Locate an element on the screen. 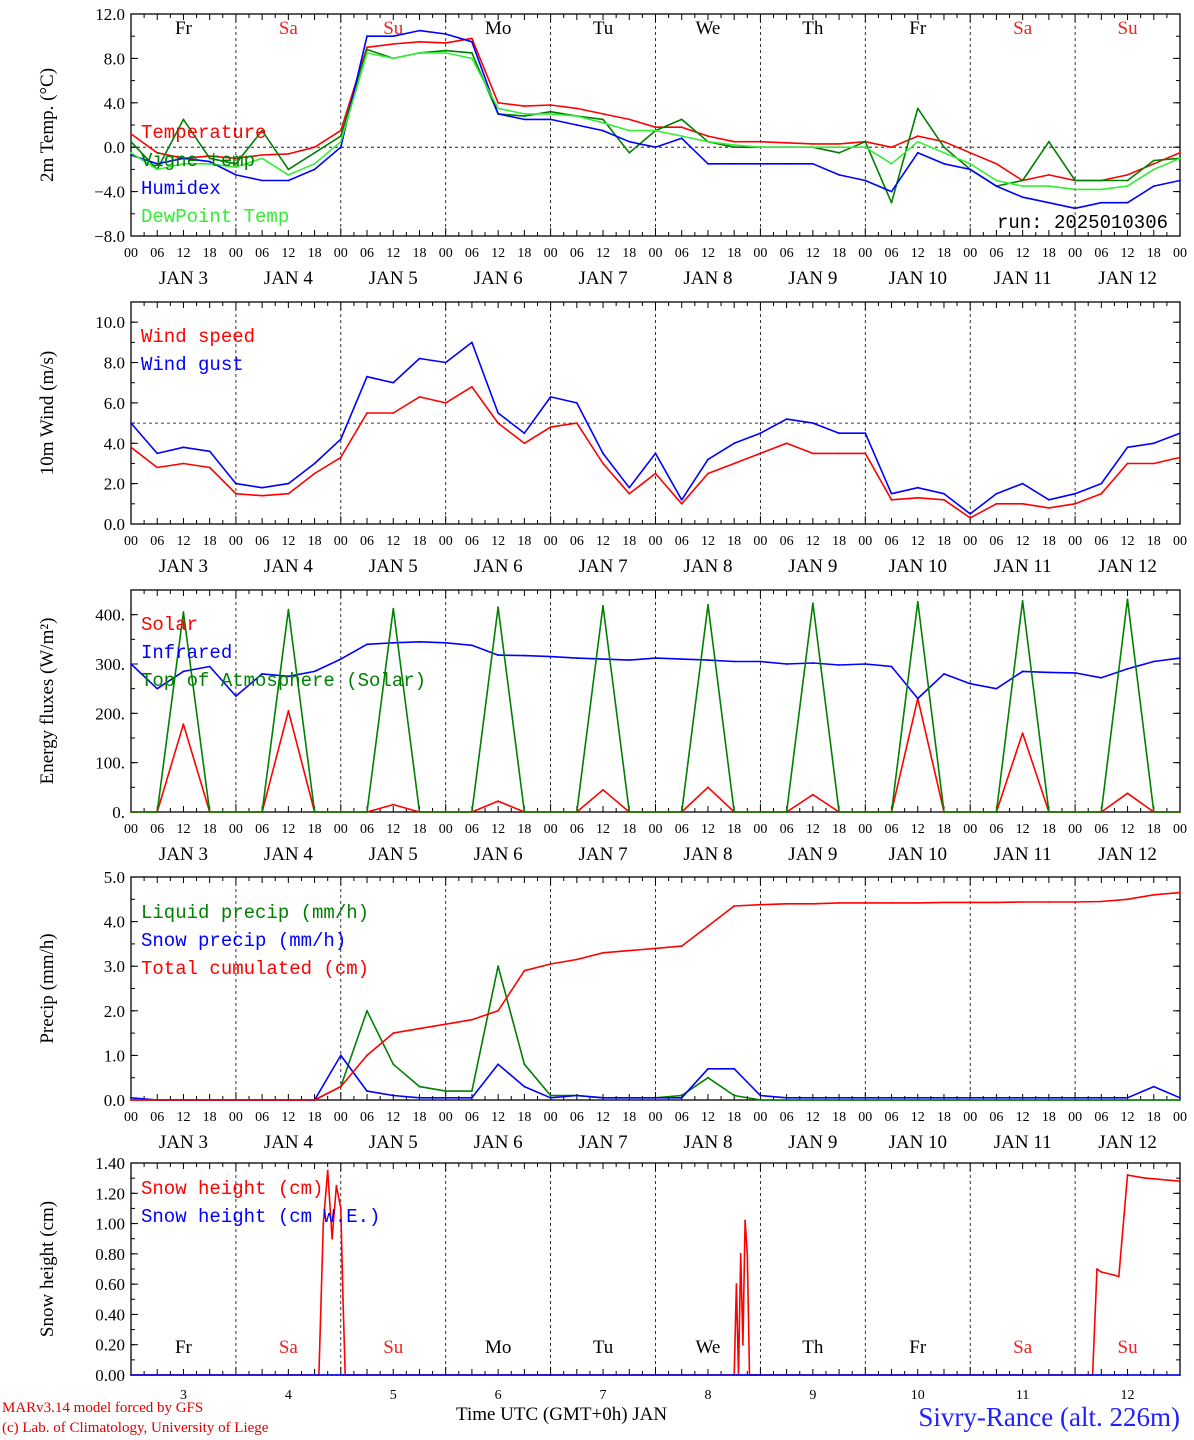  weekday-label: Sa is located at coordinates (289, 1347).